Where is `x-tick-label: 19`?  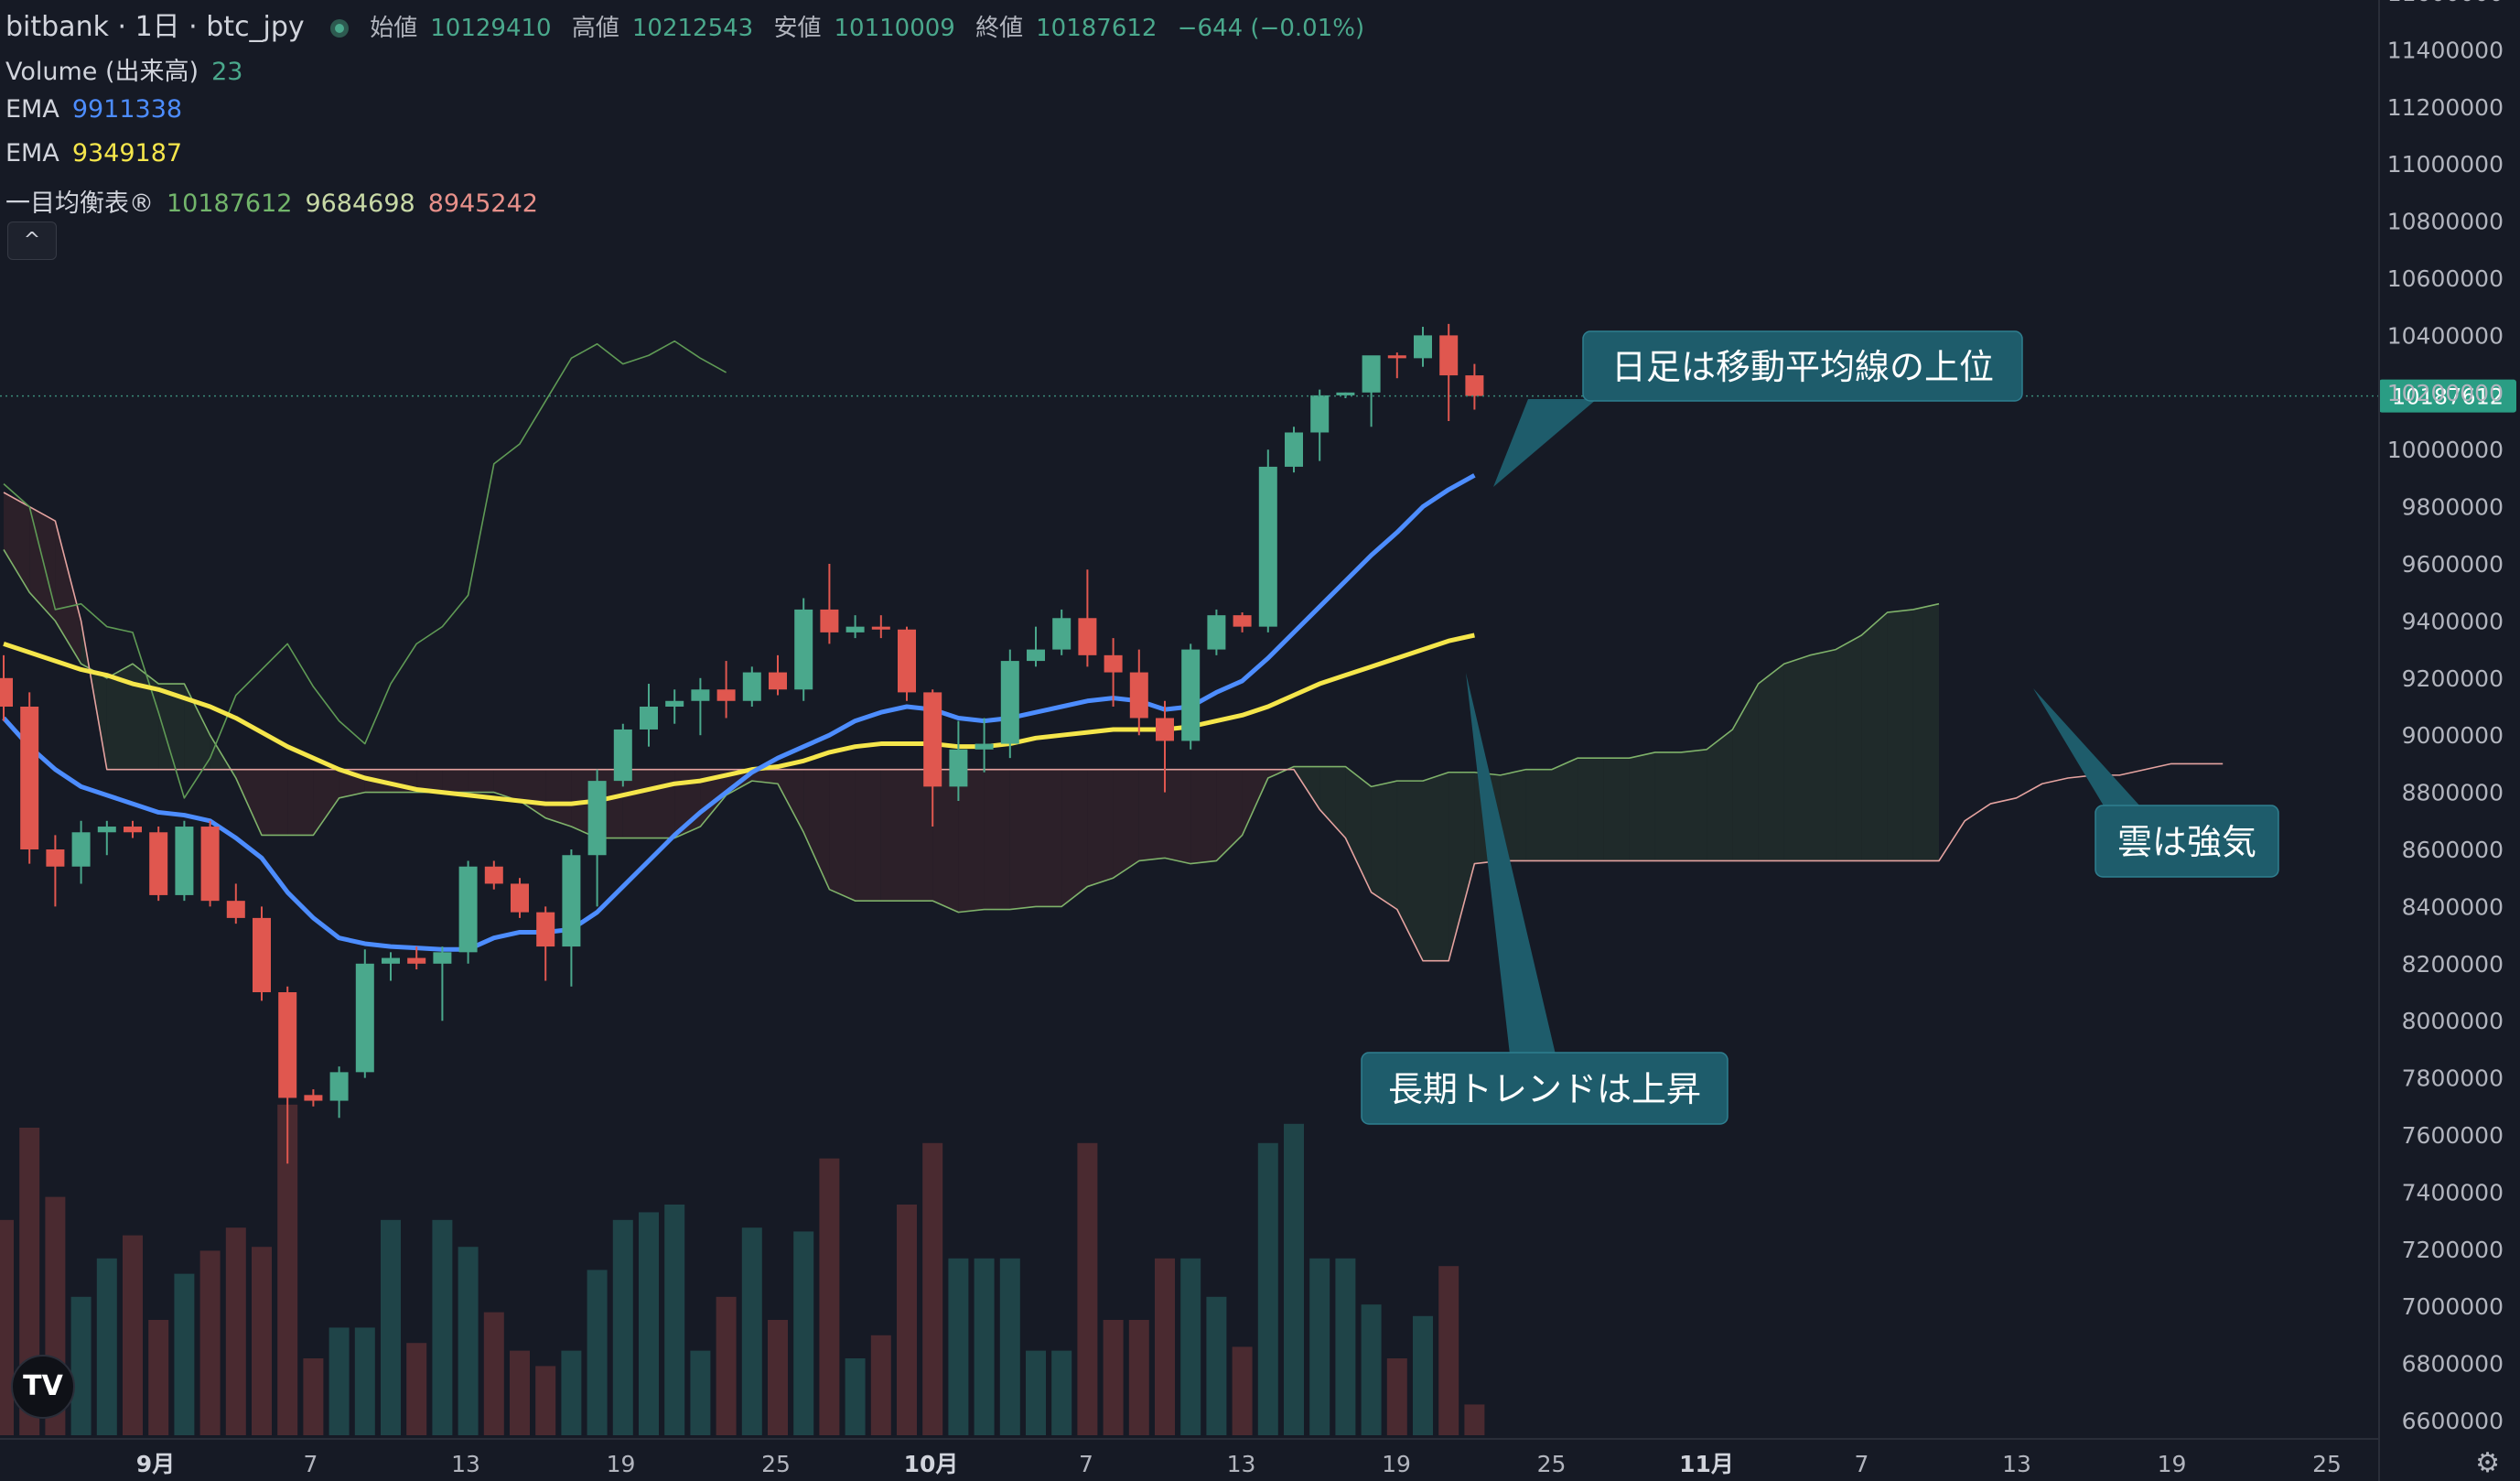
x-tick-label: 19 is located at coordinates (1396, 1464).